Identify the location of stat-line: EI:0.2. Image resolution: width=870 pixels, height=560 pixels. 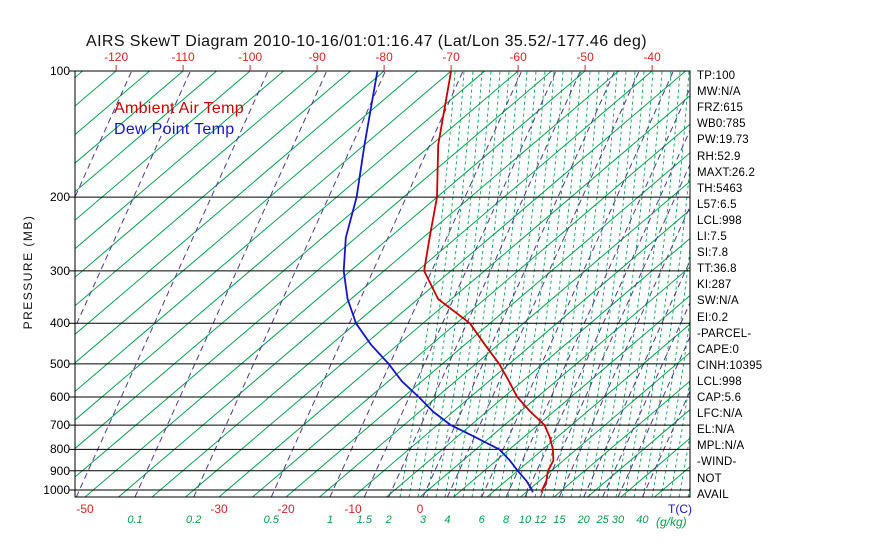
(713, 317).